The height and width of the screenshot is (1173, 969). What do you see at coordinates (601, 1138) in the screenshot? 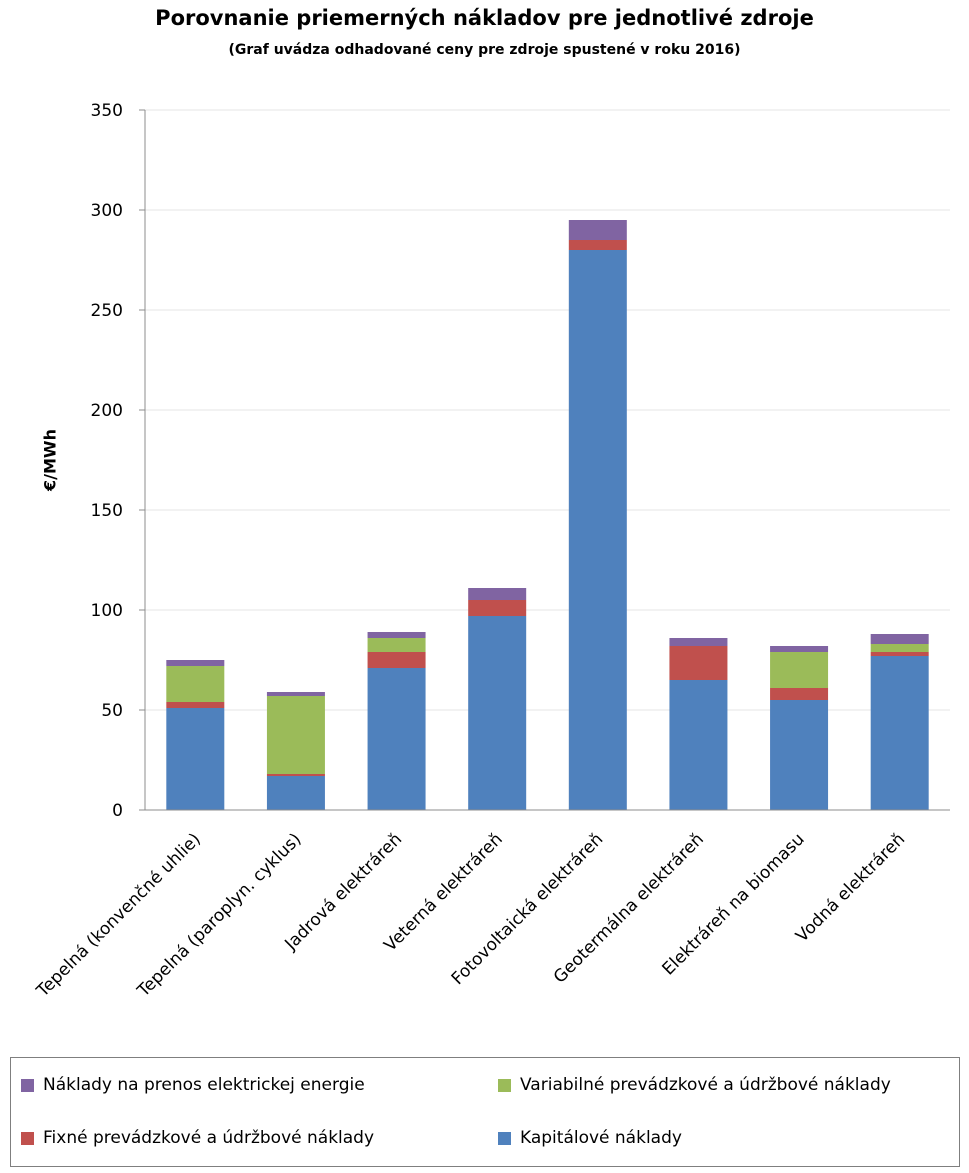
I see `legend-label: Kapitálové náklady` at bounding box center [601, 1138].